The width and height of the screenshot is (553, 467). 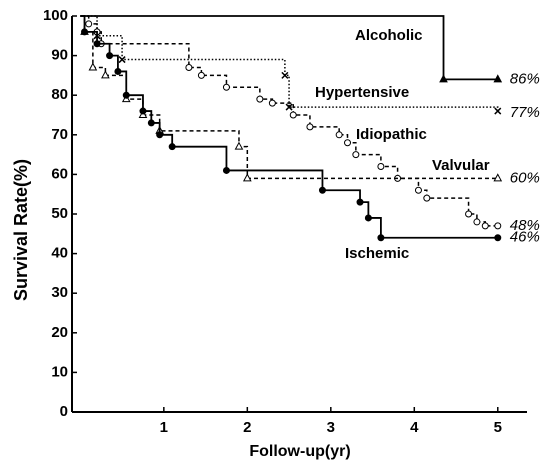 What do you see at coordinates (59, 213) in the screenshot?
I see `y-tick-label: 50` at bounding box center [59, 213].